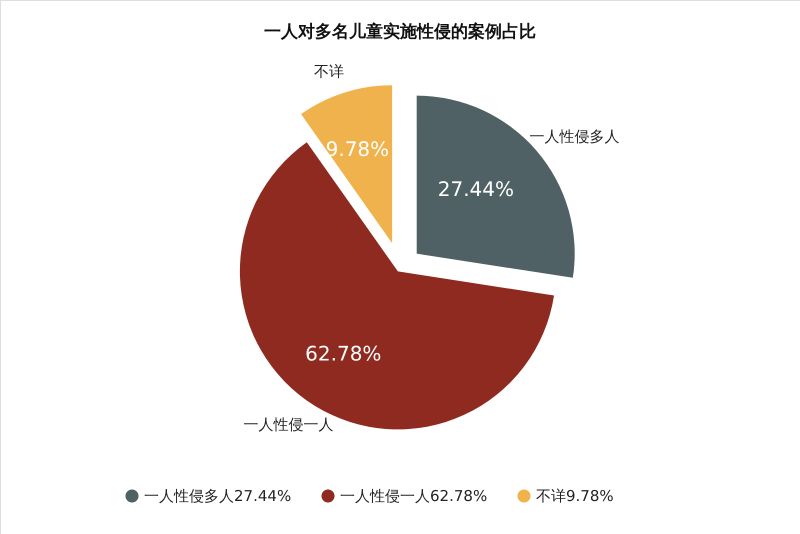 This screenshot has width=800, height=534. What do you see at coordinates (329, 71) in the screenshot?
I see `slice-label: 不详` at bounding box center [329, 71].